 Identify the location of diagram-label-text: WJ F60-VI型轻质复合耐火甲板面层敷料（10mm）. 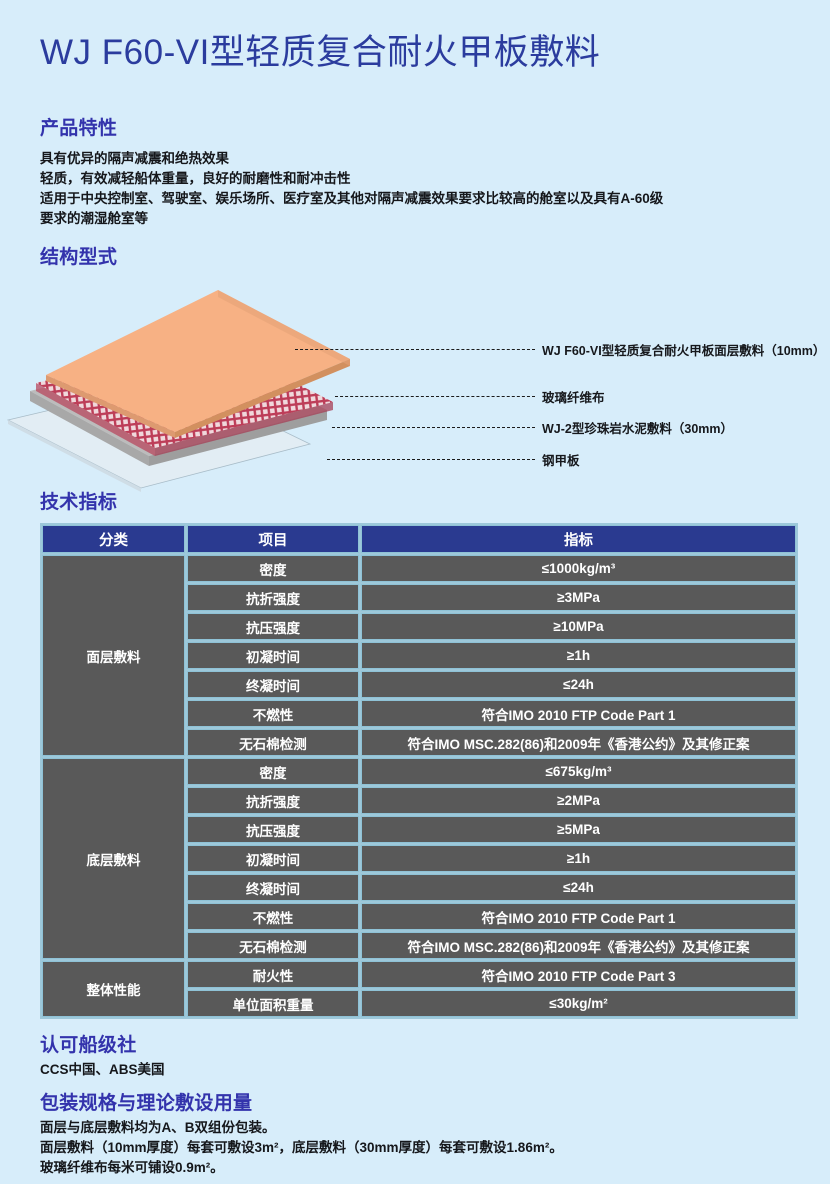
(684, 351).